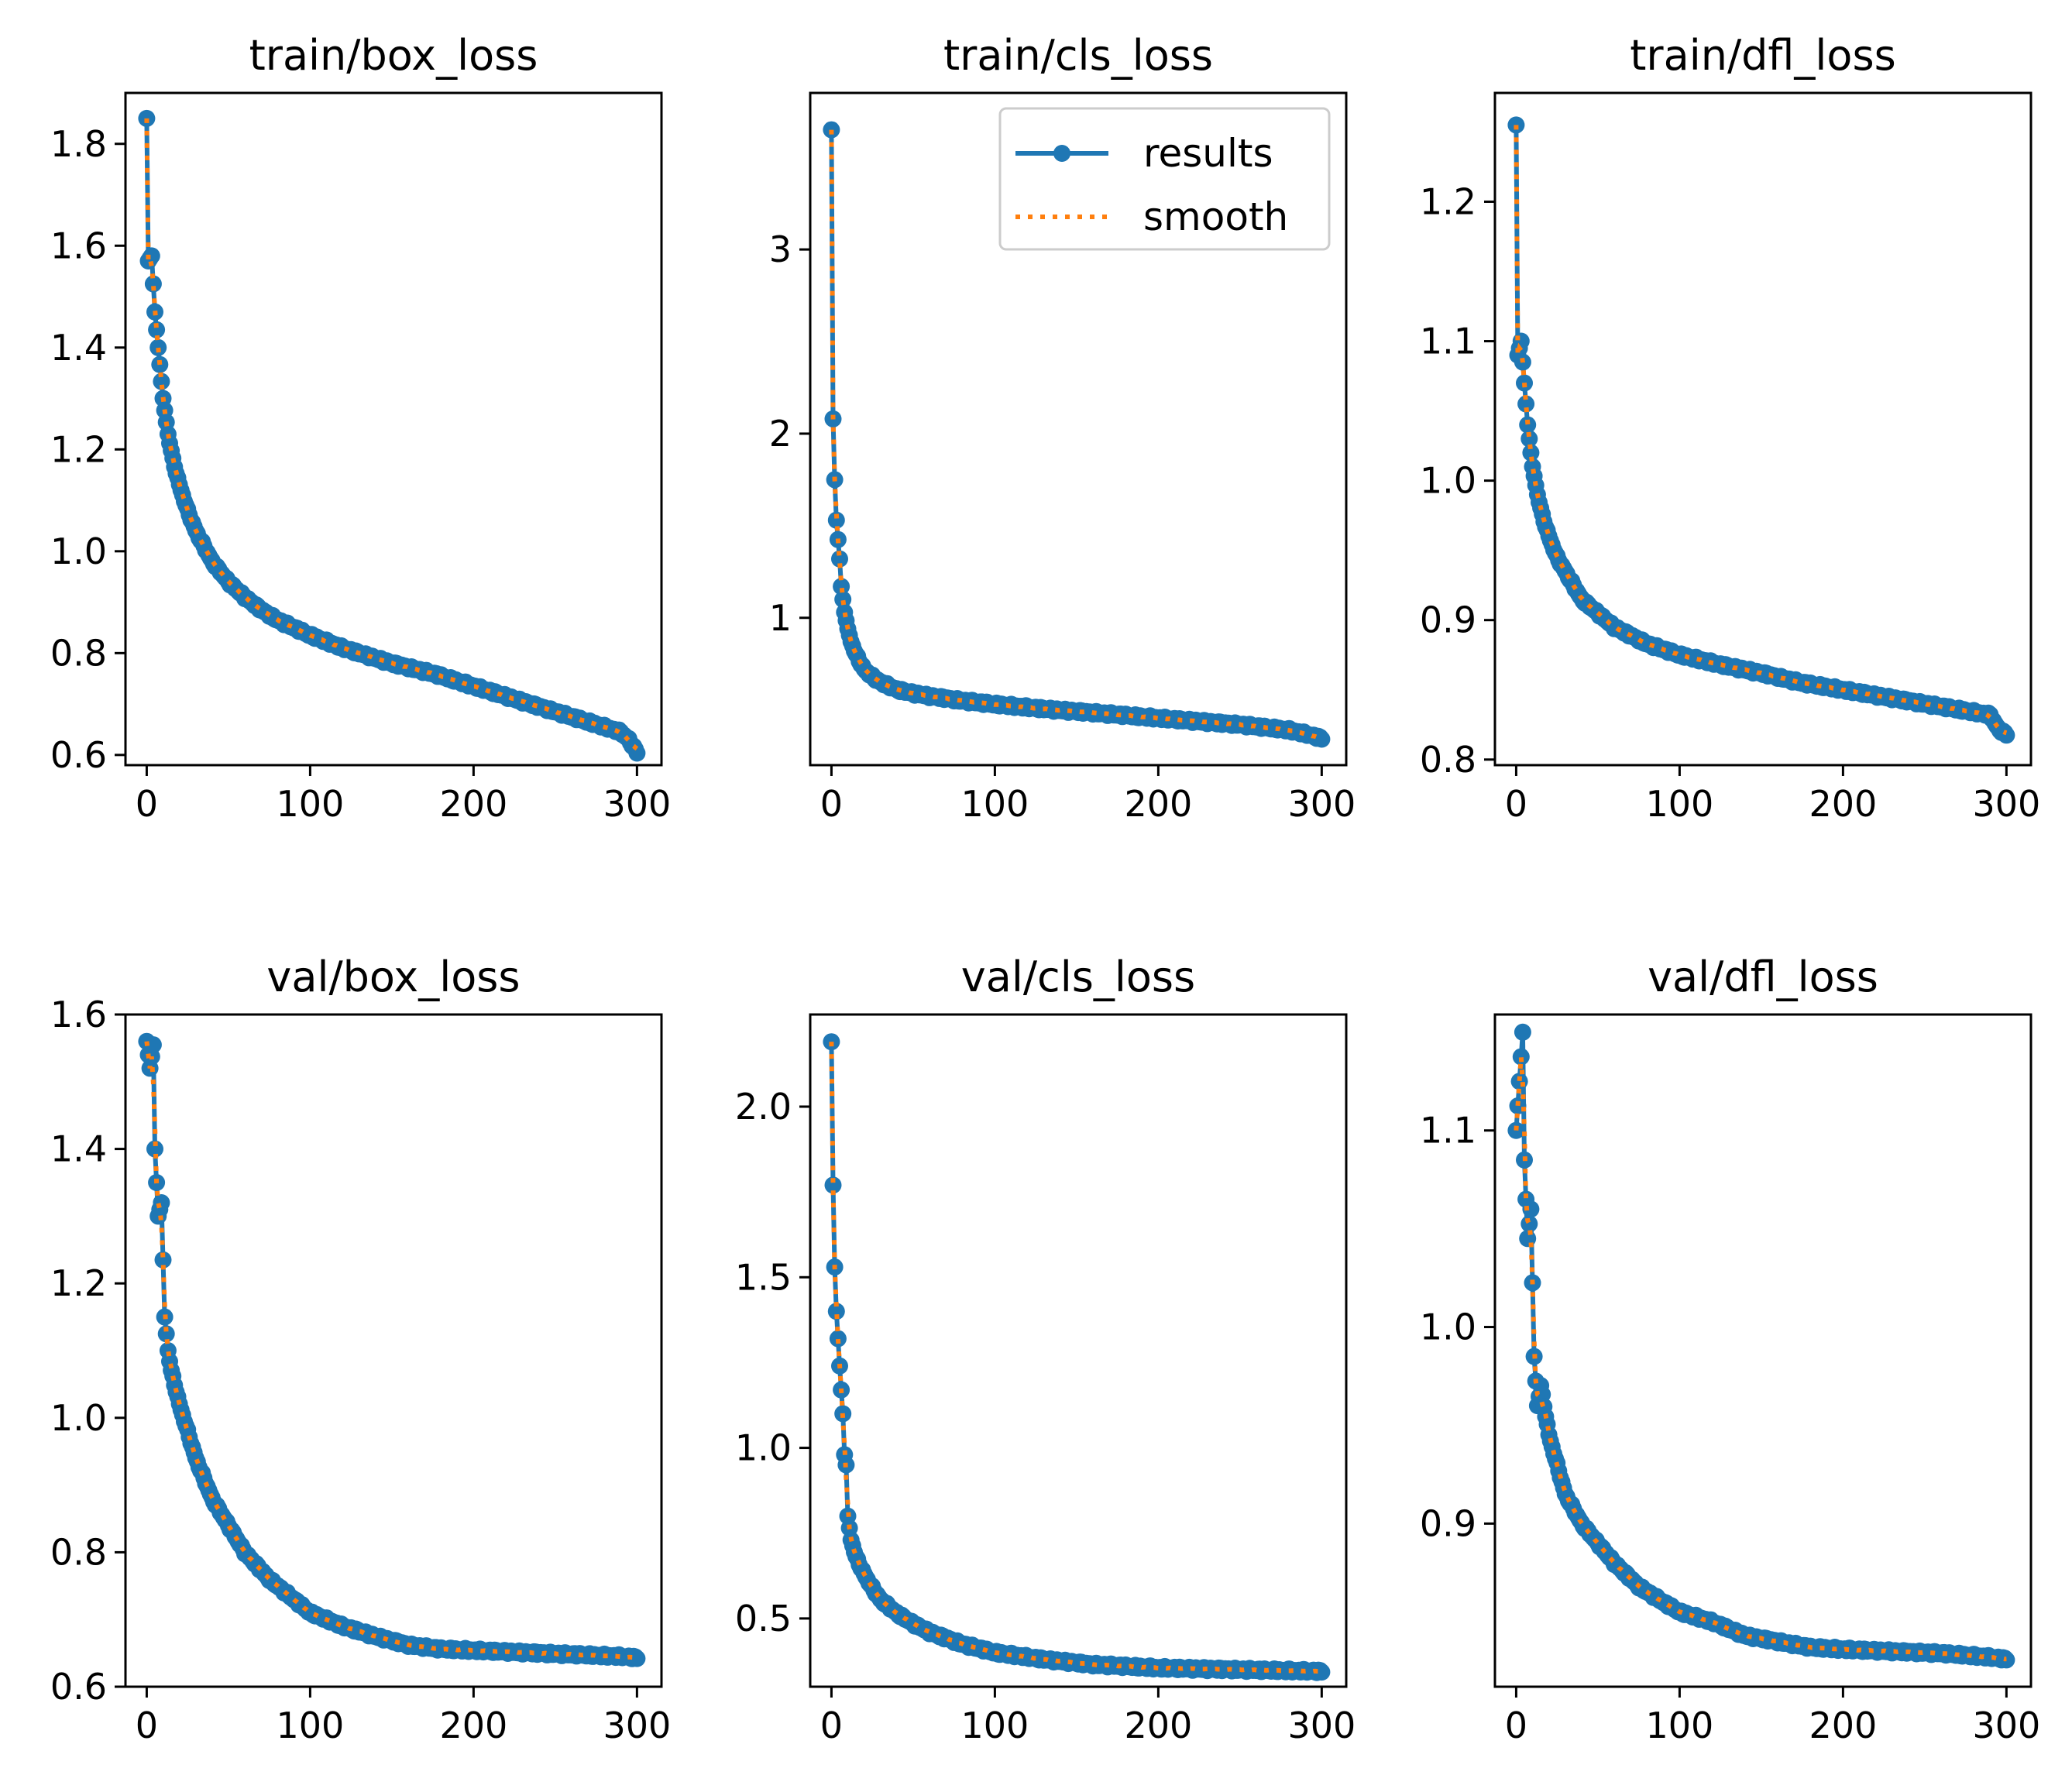 The image size is (2072, 1775). What do you see at coordinates (780, 249) in the screenshot?
I see `y-tick-label: 3` at bounding box center [780, 249].